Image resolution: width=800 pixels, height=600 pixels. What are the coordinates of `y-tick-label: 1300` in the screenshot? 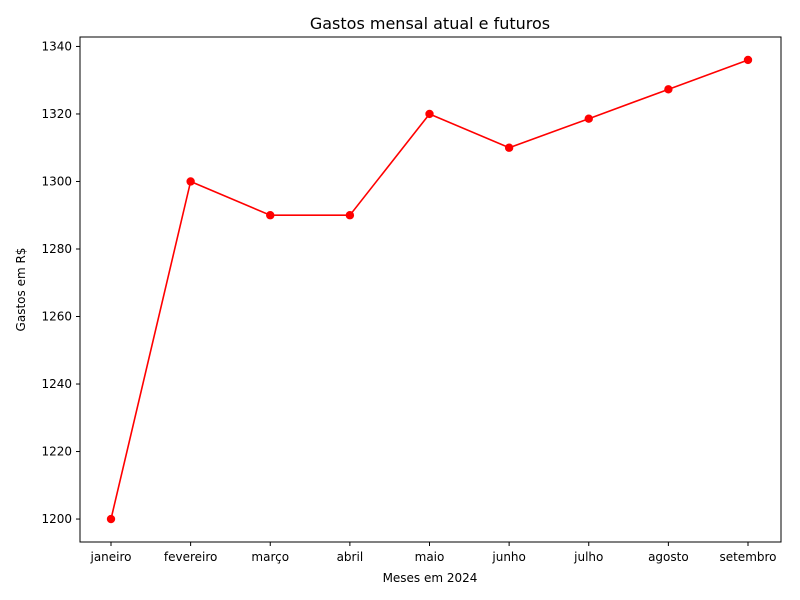 It's located at (56, 181).